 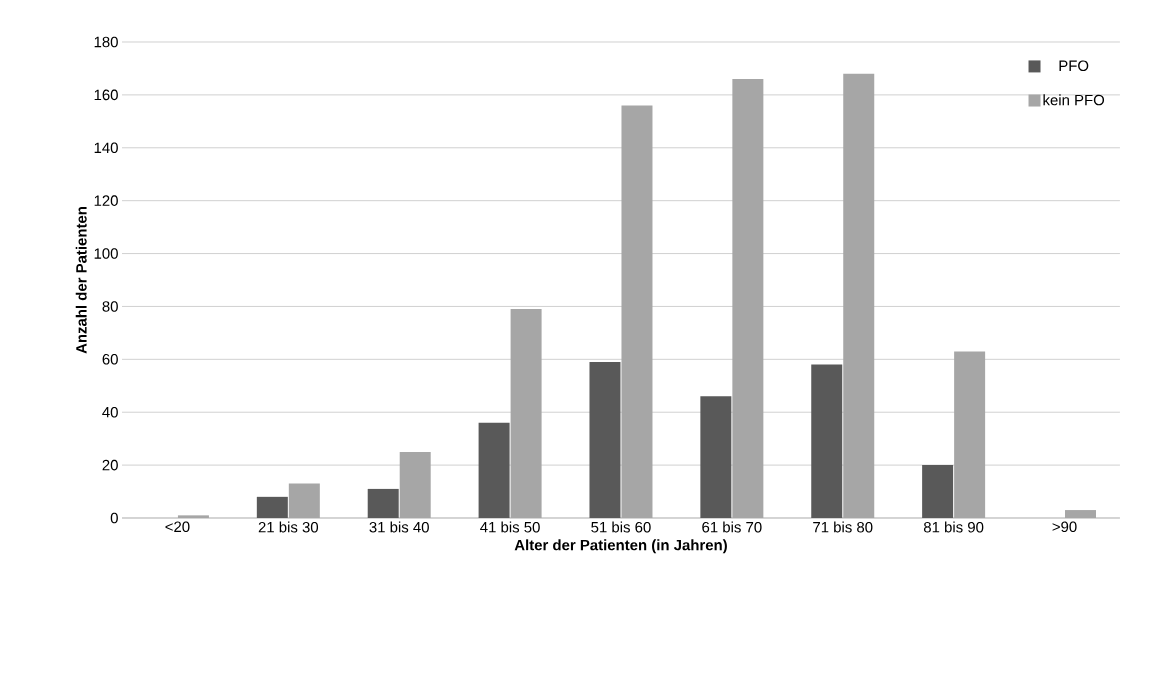 What do you see at coordinates (110, 359) in the screenshot?
I see `y-tick-label: 60` at bounding box center [110, 359].